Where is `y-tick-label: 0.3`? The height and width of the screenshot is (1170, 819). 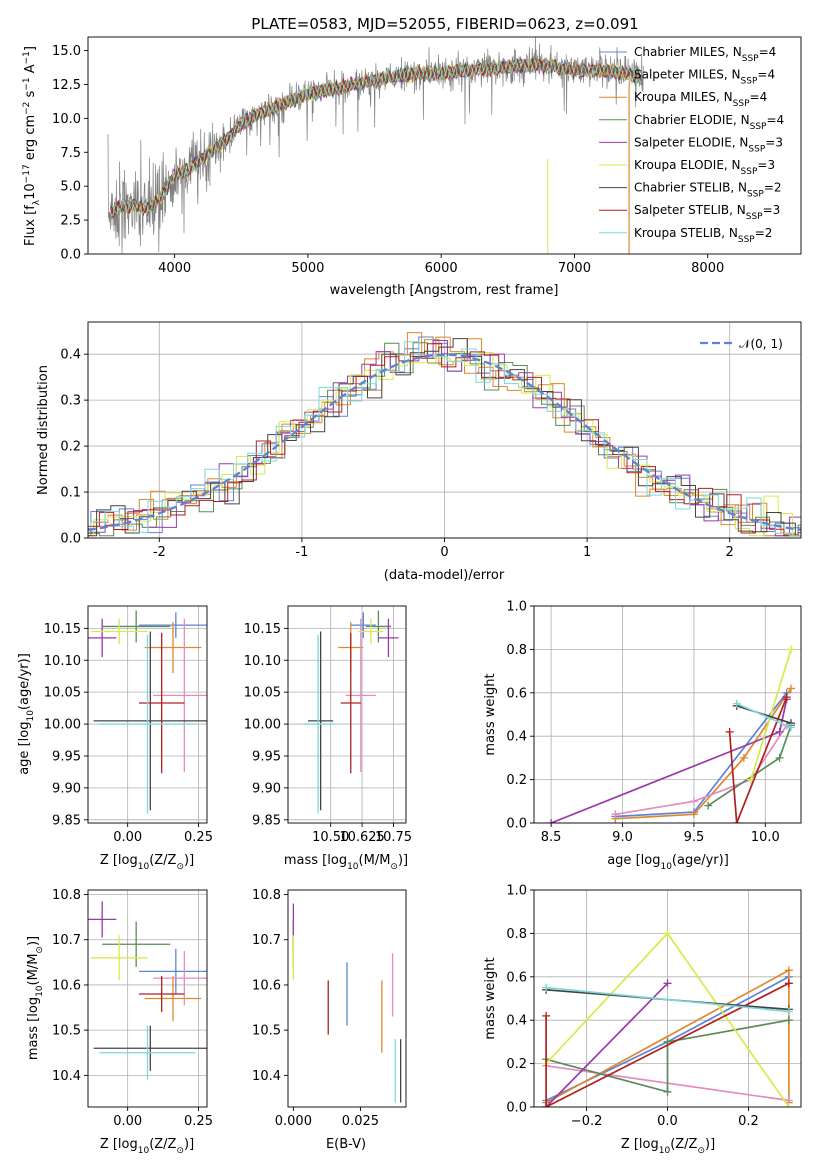
y-tick-label: 0.3 is located at coordinates (70, 401).